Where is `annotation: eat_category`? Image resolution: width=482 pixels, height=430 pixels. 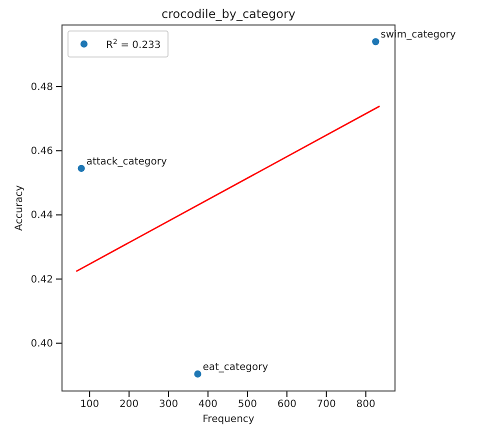
annotation: eat_category is located at coordinates (235, 367).